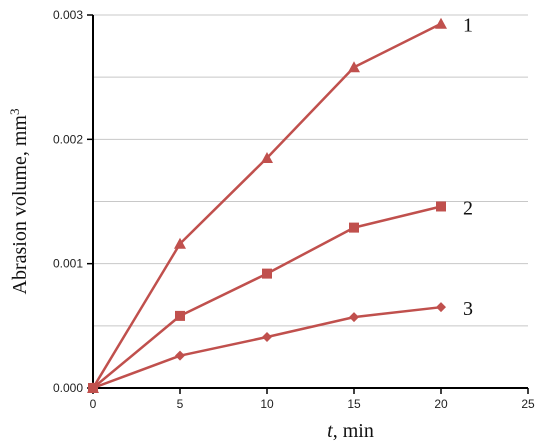  I want to click on x-axis-title: t, min, so click(350, 431).